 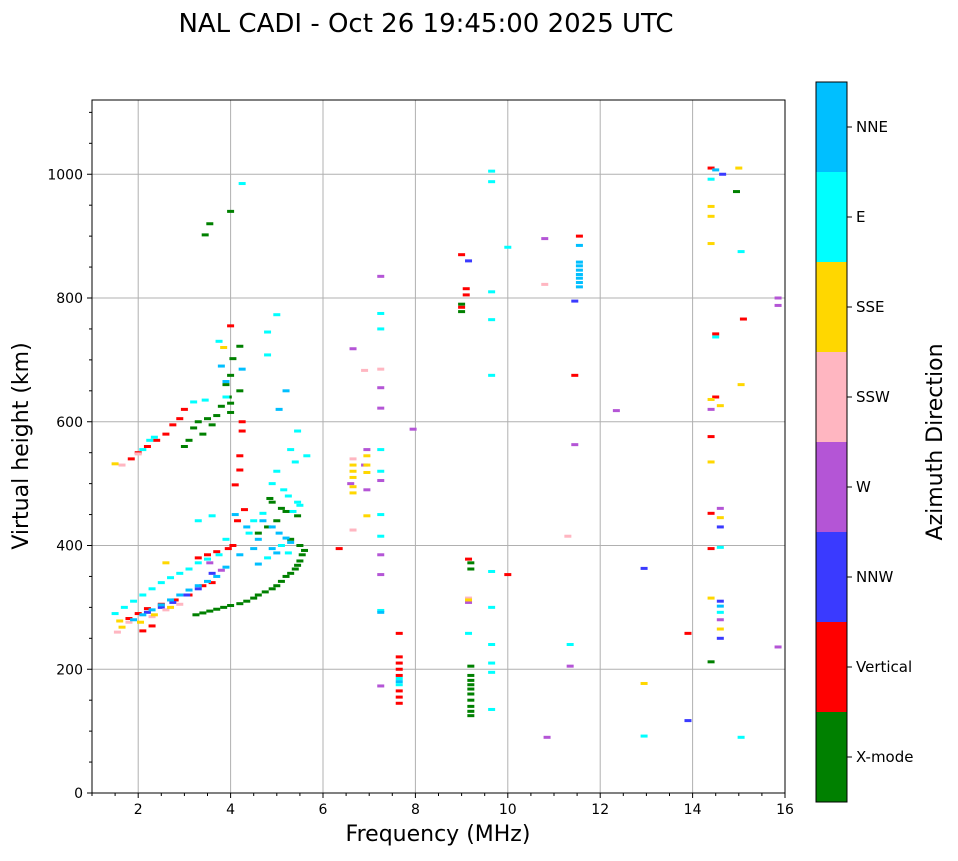 I want to click on colorbar: X-mode Vertical NNW W SSW SSE E NNE, so click(x=864, y=442).